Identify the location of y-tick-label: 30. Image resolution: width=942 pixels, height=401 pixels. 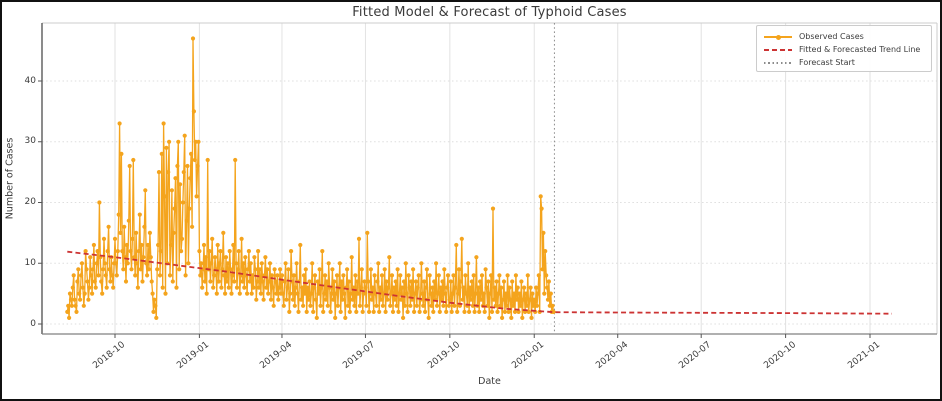
(30, 141).